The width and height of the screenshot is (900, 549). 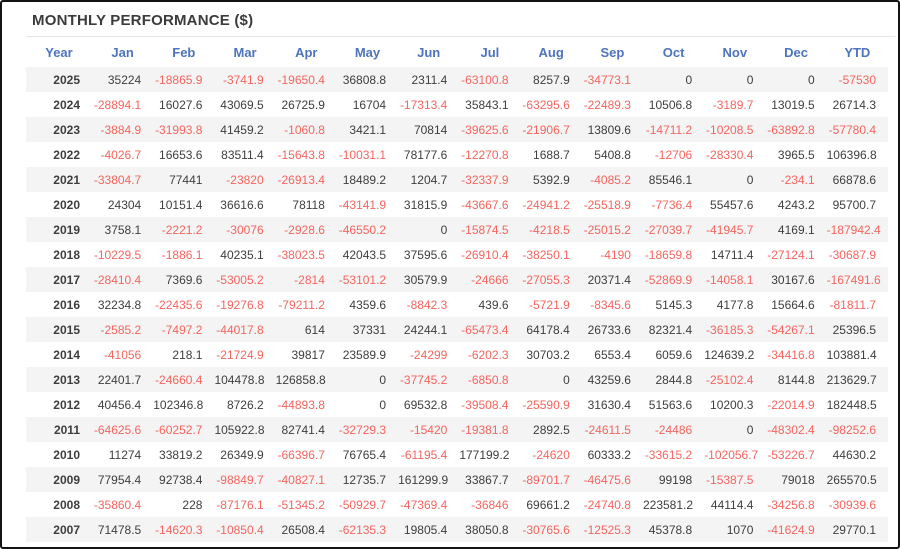 What do you see at coordinates (730, 154) in the screenshot?
I see `value-cell: -28330.4` at bounding box center [730, 154].